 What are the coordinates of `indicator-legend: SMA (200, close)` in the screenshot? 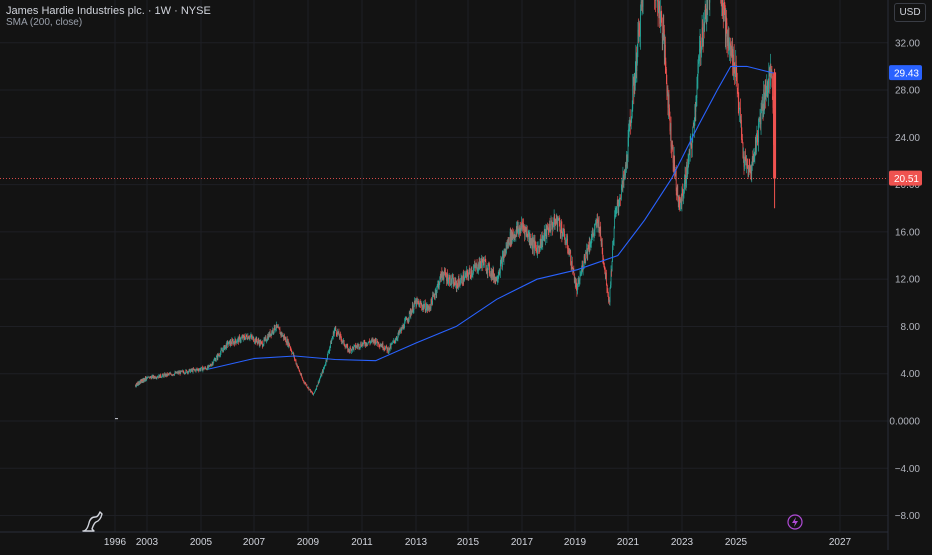 It's located at (44, 22).